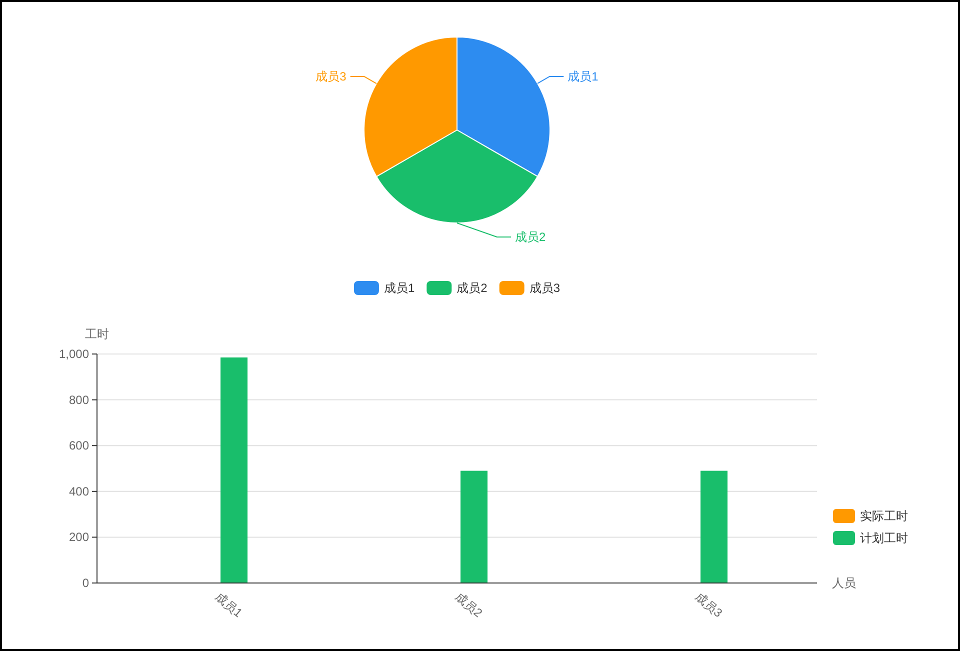 The width and height of the screenshot is (960, 651). What do you see at coordinates (86, 583) in the screenshot?
I see `y-tick-label: 0` at bounding box center [86, 583].